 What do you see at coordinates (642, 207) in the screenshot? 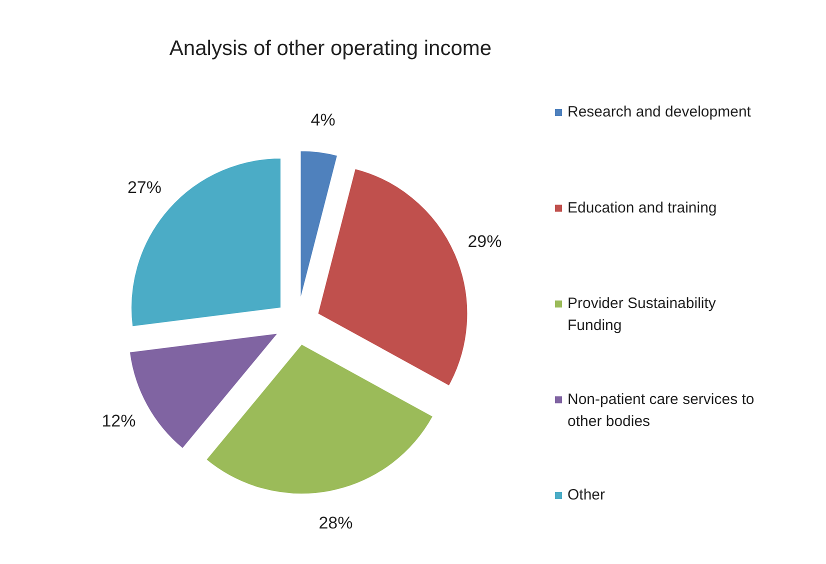
I see `legend-label: Education and training` at bounding box center [642, 207].